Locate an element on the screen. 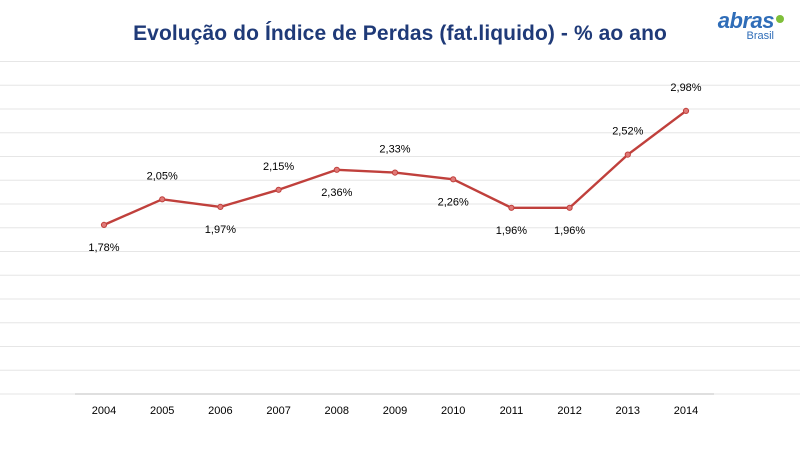 Image resolution: width=800 pixels, height=450 pixels. x-tick-label: 2008 is located at coordinates (337, 411).